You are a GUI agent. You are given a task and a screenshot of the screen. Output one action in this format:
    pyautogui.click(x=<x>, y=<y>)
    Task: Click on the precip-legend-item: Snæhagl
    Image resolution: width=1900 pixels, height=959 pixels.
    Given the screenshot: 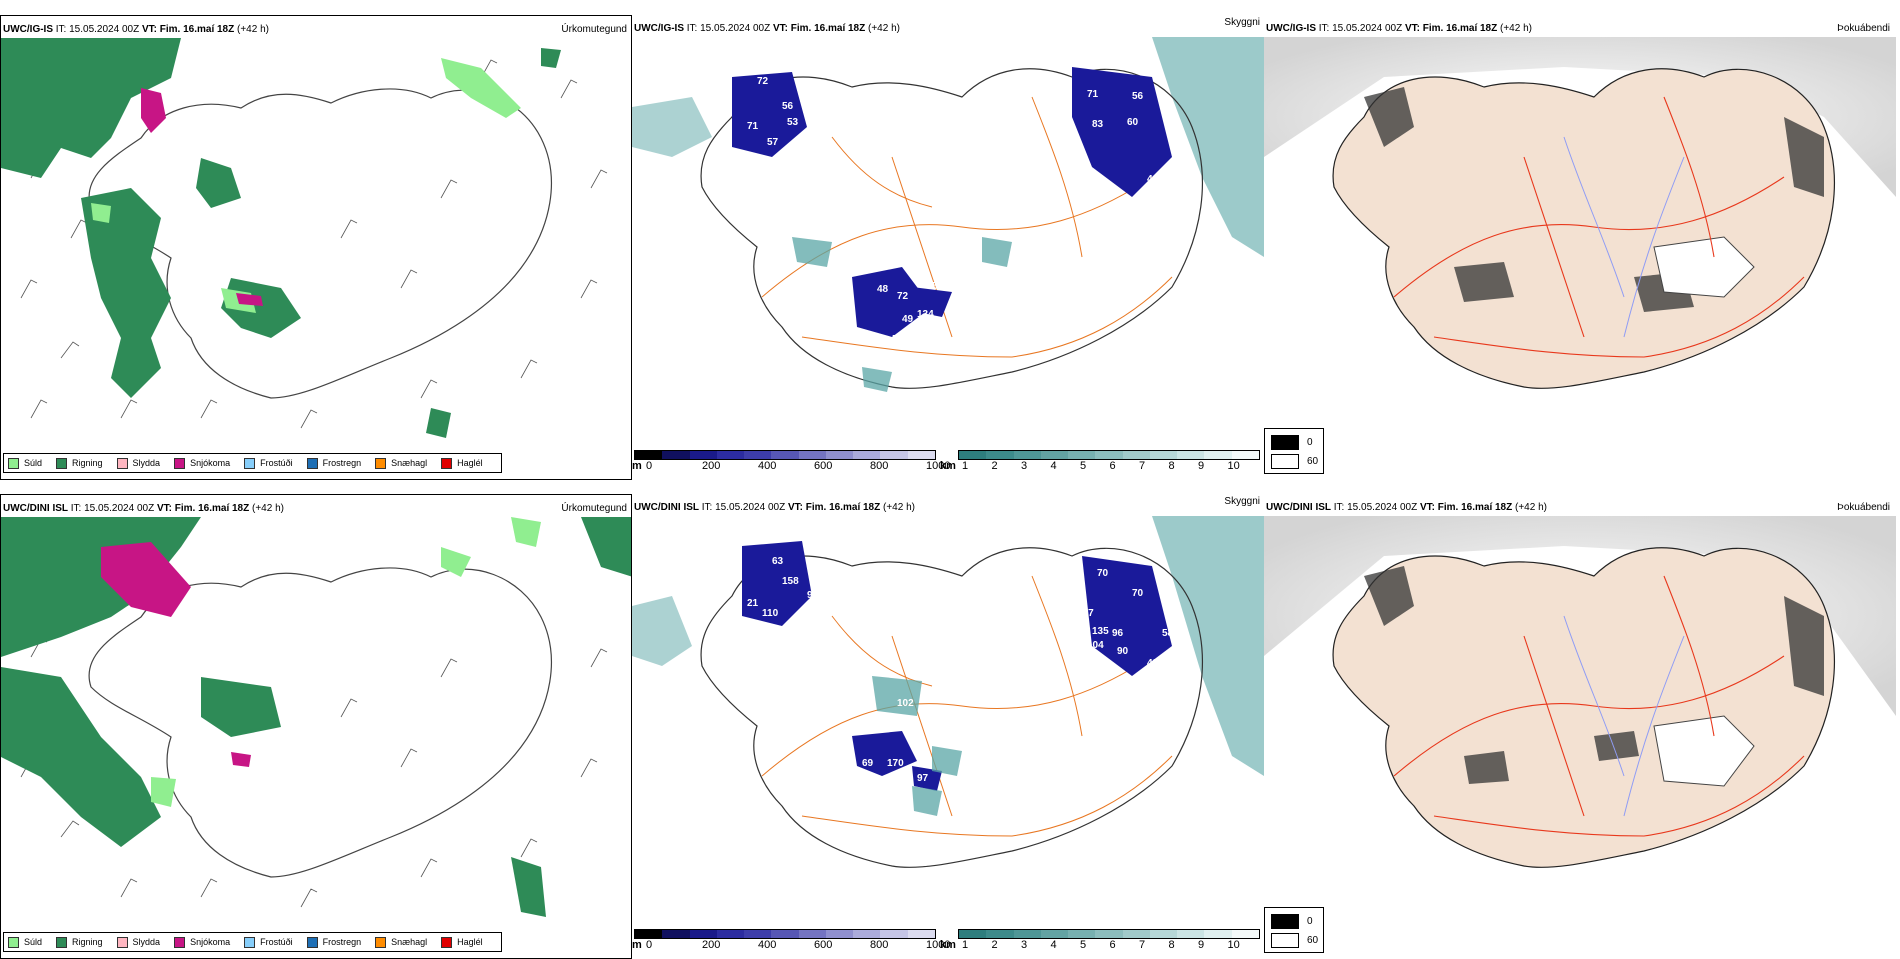 What is the action you would take?
    pyautogui.click(x=401, y=942)
    